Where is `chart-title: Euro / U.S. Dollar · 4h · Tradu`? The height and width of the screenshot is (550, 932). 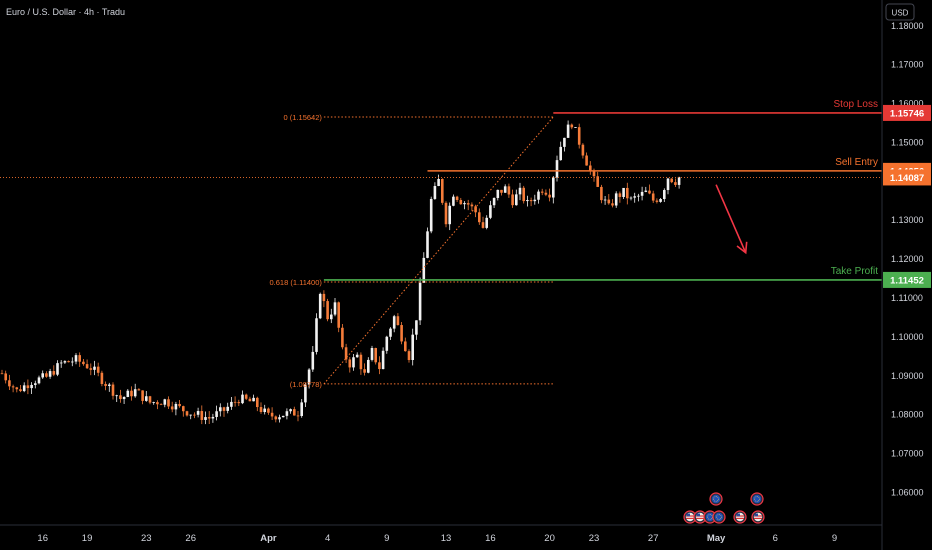 chart-title: Euro / U.S. Dollar · 4h · Tradu is located at coordinates (65, 12).